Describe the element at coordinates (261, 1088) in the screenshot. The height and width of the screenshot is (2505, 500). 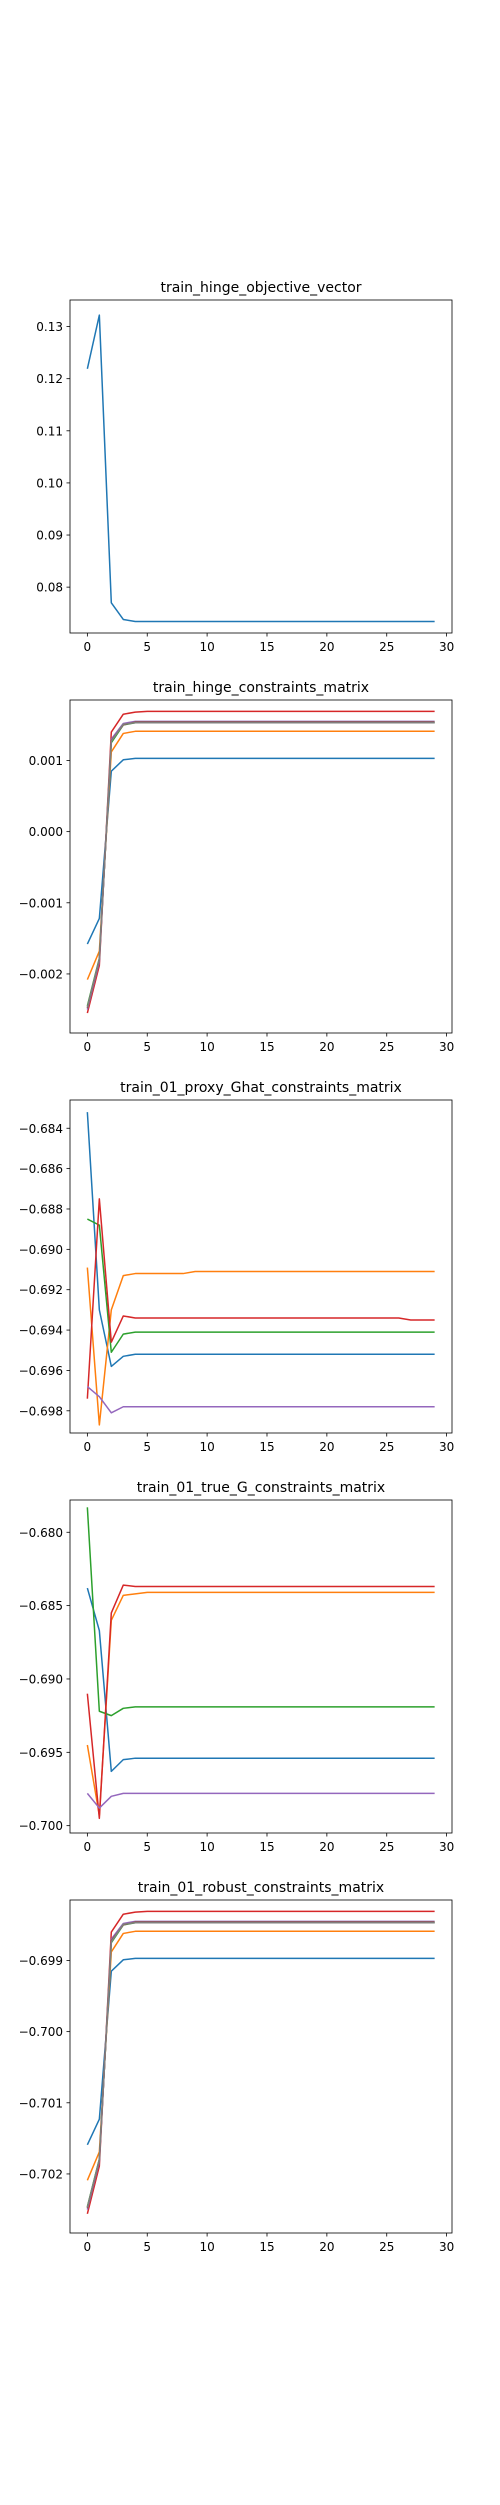
I see `subplot-title: train_01_proxy_Ghat_constraints_matrix` at that location.